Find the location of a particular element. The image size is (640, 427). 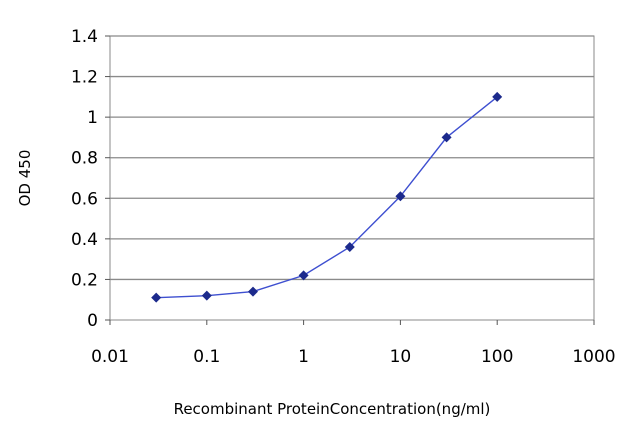

y-tick-label: 0.8 is located at coordinates (84, 159).